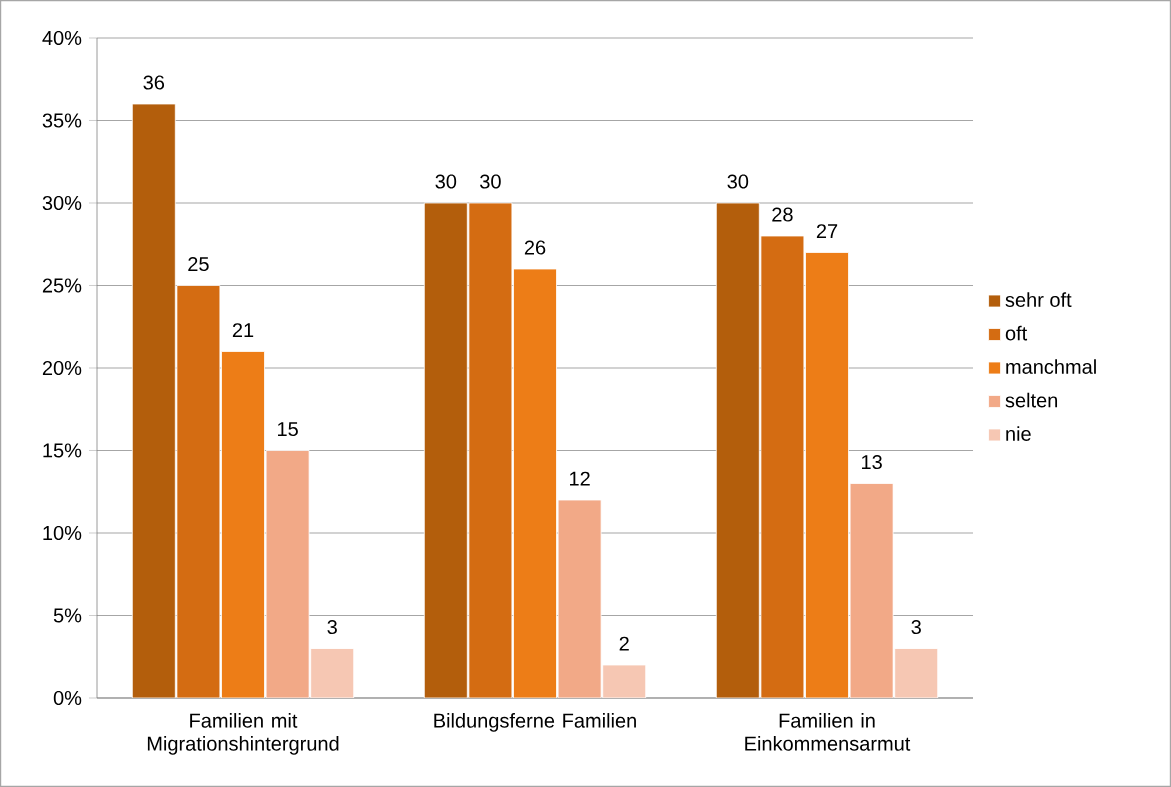  What do you see at coordinates (535, 722) in the screenshot?
I see `x-tick-label: Bildungsferne Familien` at bounding box center [535, 722].